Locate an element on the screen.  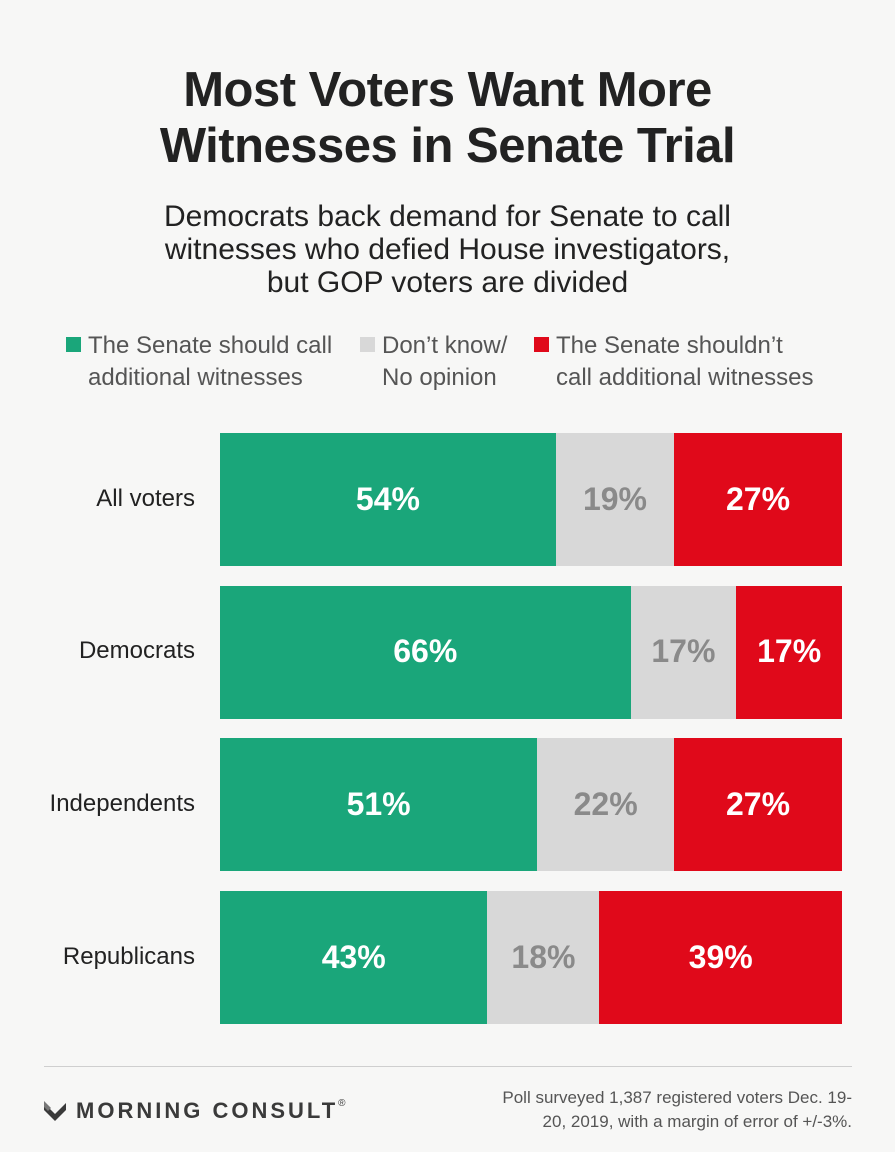
bar-democrats-dont-know is located at coordinates (683, 652).